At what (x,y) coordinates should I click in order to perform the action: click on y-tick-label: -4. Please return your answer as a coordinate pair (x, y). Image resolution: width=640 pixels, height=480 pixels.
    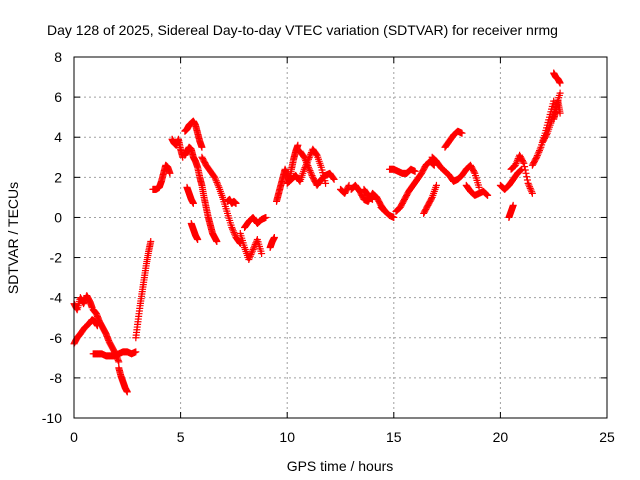
    Looking at the image, I should click on (56, 298).